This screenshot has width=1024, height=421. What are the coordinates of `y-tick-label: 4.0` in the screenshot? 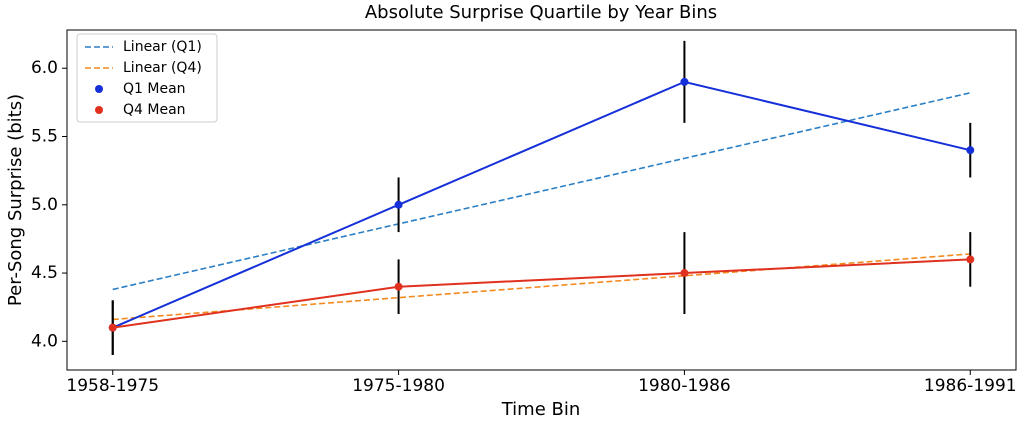 It's located at (44, 341).